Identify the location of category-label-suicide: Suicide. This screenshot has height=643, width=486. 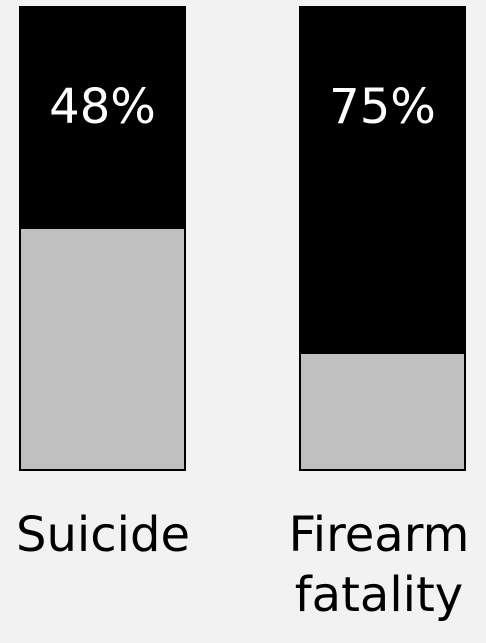
(103, 535).